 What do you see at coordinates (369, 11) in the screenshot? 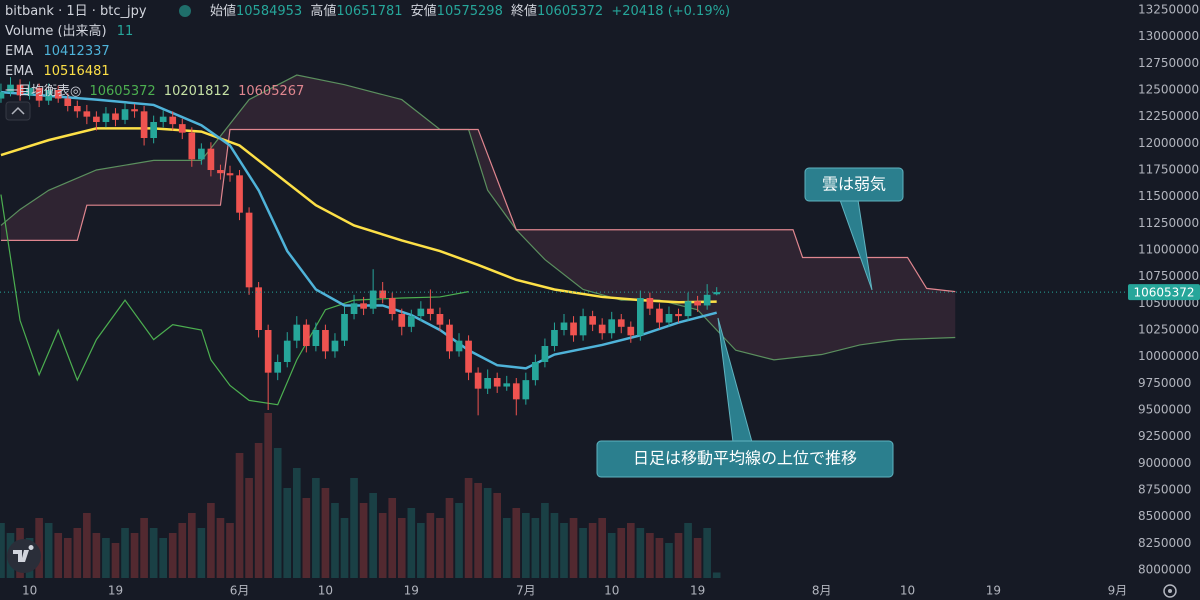
I see `ohlc-value: 10651781` at bounding box center [369, 11].